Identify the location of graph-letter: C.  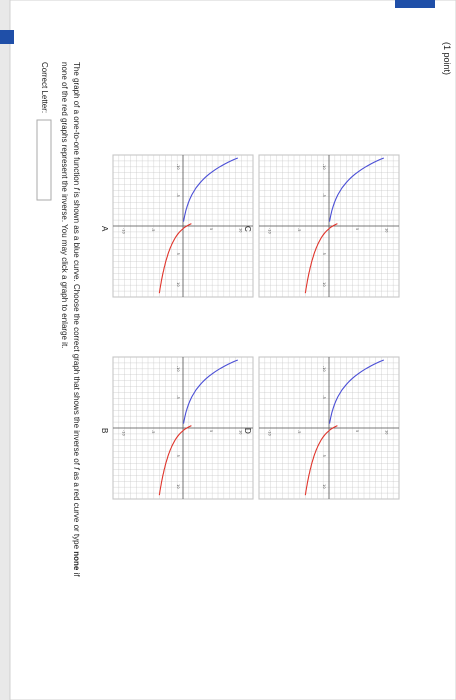
(247, 229).